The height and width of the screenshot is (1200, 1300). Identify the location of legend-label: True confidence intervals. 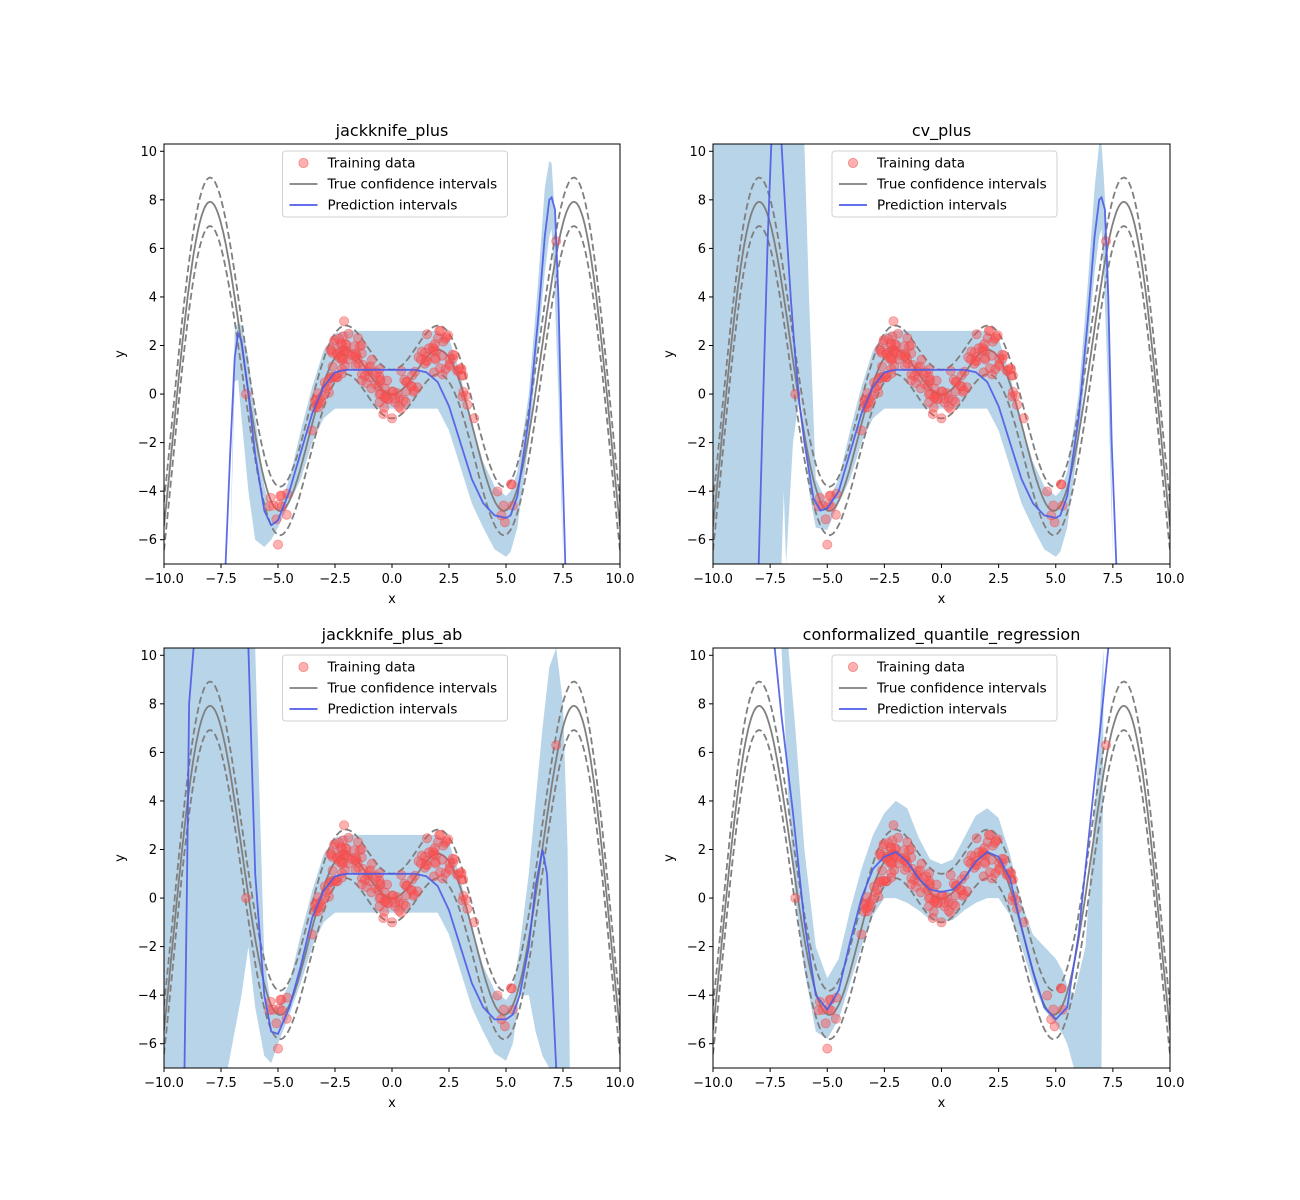
(961, 689).